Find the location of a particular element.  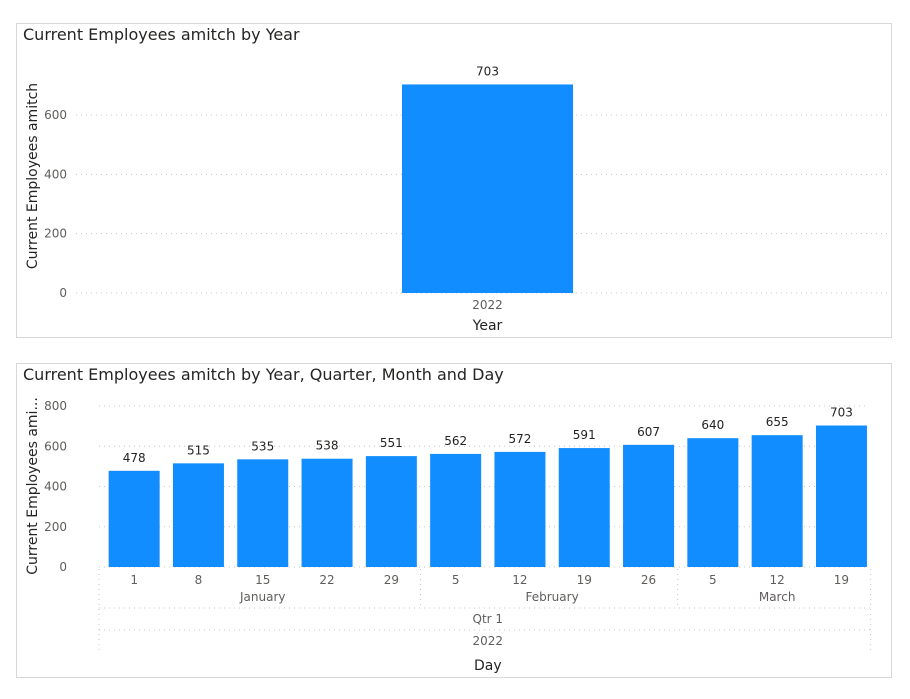

data-label: 655 is located at coordinates (777, 422).